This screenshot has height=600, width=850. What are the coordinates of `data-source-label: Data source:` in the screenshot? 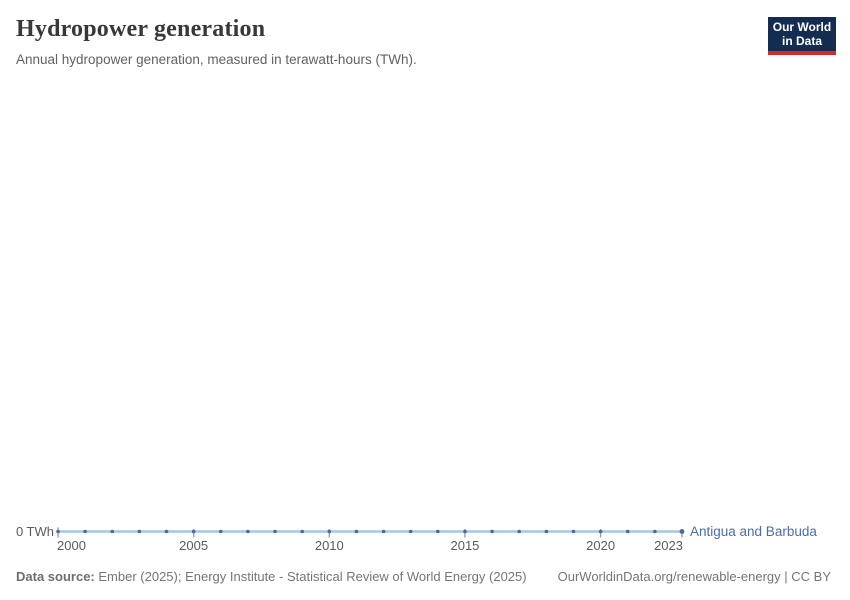 It's located at (55, 576).